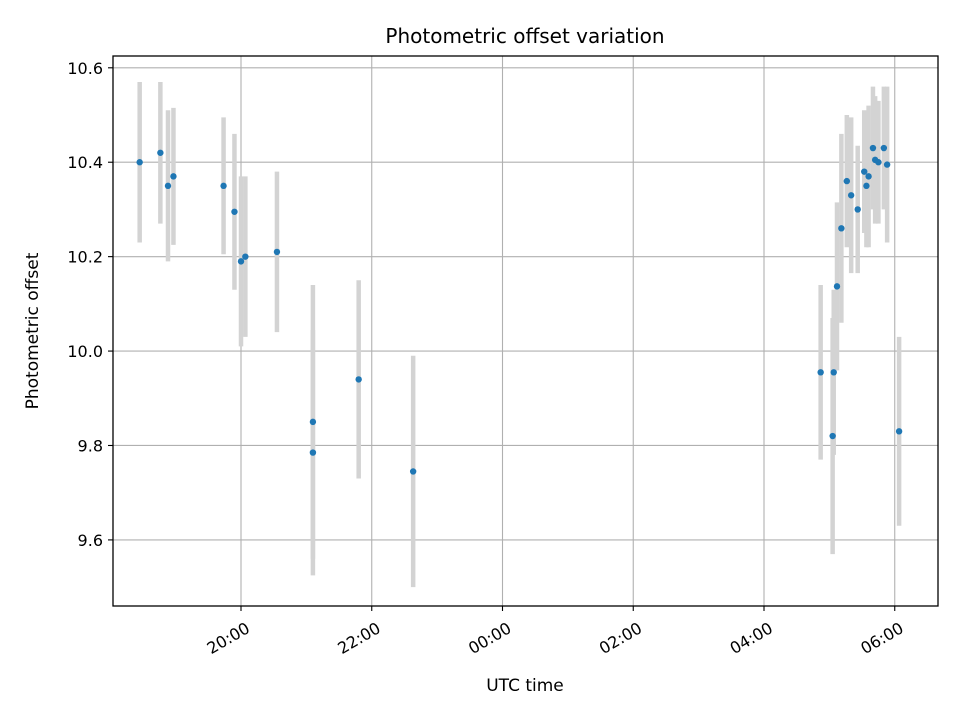 This screenshot has width=960, height=720. I want to click on y-tick-label: 9.6, so click(90, 540).